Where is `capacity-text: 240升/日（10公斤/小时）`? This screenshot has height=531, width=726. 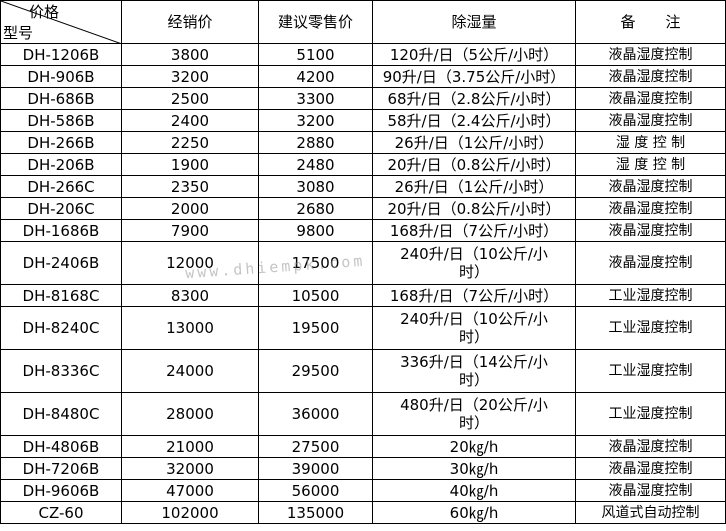 capacity-text: 240升/日（10公斤/小时） is located at coordinates (474, 263).